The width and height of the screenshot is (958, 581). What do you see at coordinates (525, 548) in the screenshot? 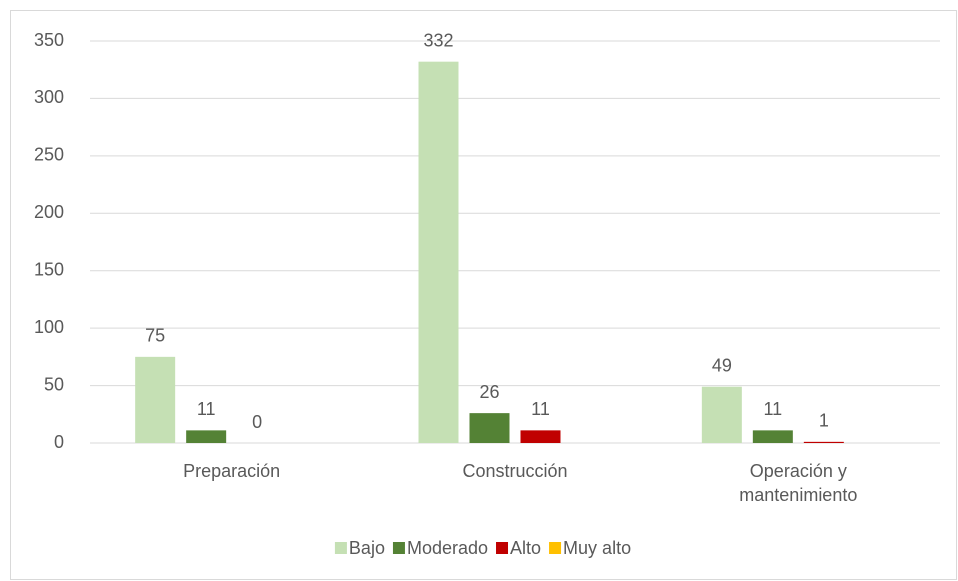
I see `legend-label: Alto` at bounding box center [525, 548].